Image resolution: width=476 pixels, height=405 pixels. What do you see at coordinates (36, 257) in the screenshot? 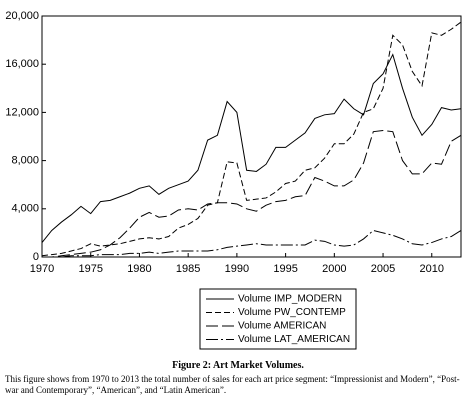
I see `y-tick-label: 0` at bounding box center [36, 257].